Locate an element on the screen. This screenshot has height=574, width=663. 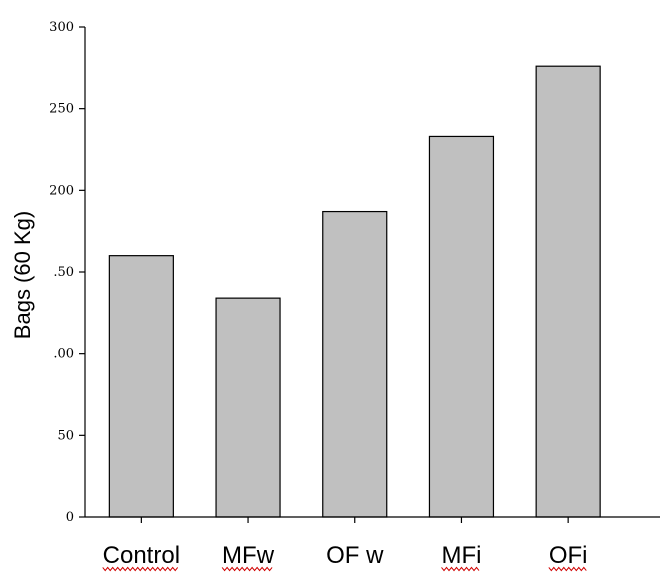
category-label: MFw is located at coordinates (248, 555).